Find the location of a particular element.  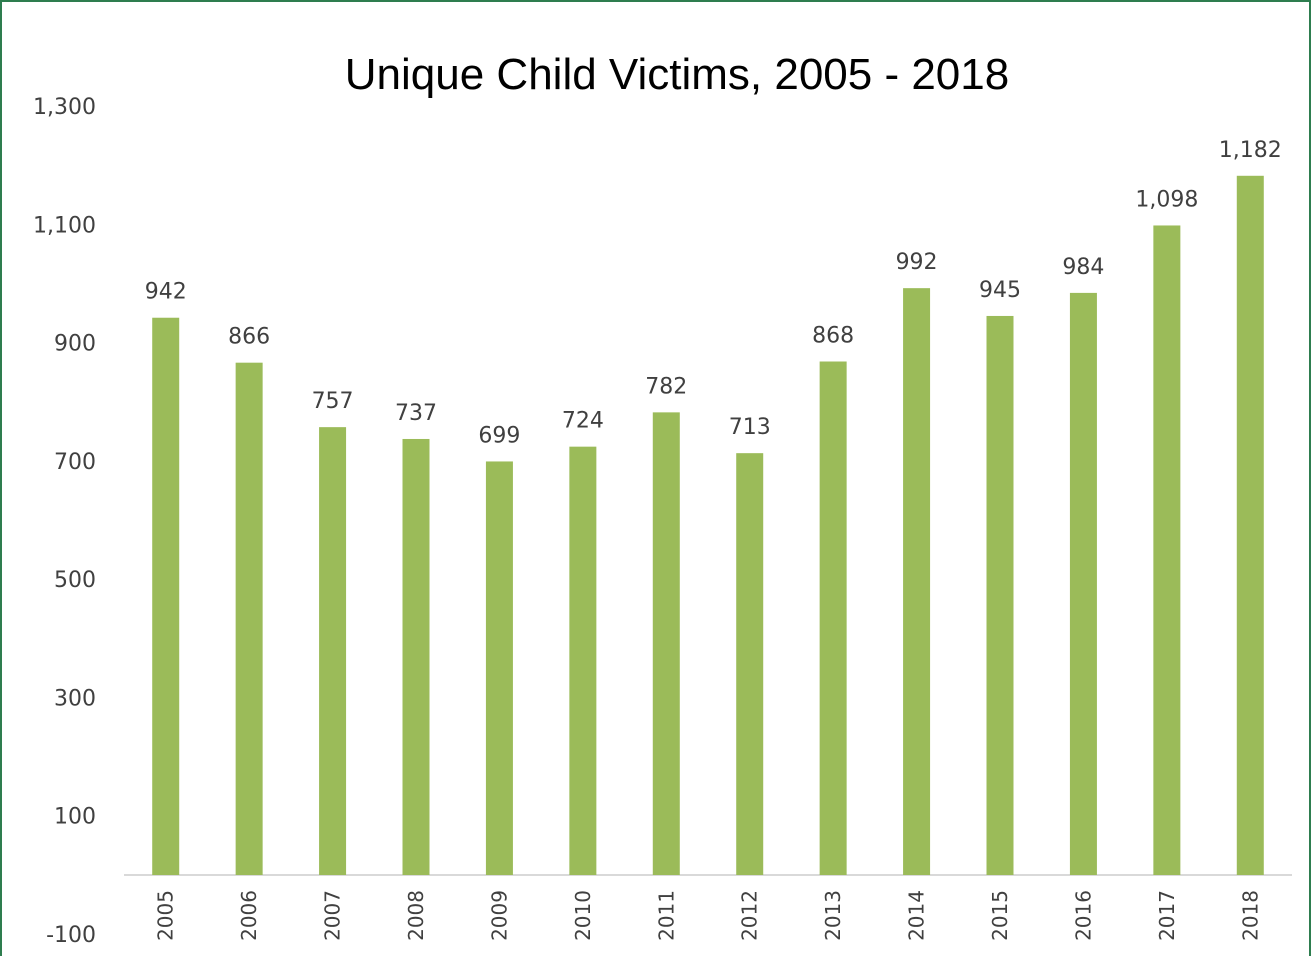

x-tick-label-2006: 2006 is located at coordinates (249, 915).